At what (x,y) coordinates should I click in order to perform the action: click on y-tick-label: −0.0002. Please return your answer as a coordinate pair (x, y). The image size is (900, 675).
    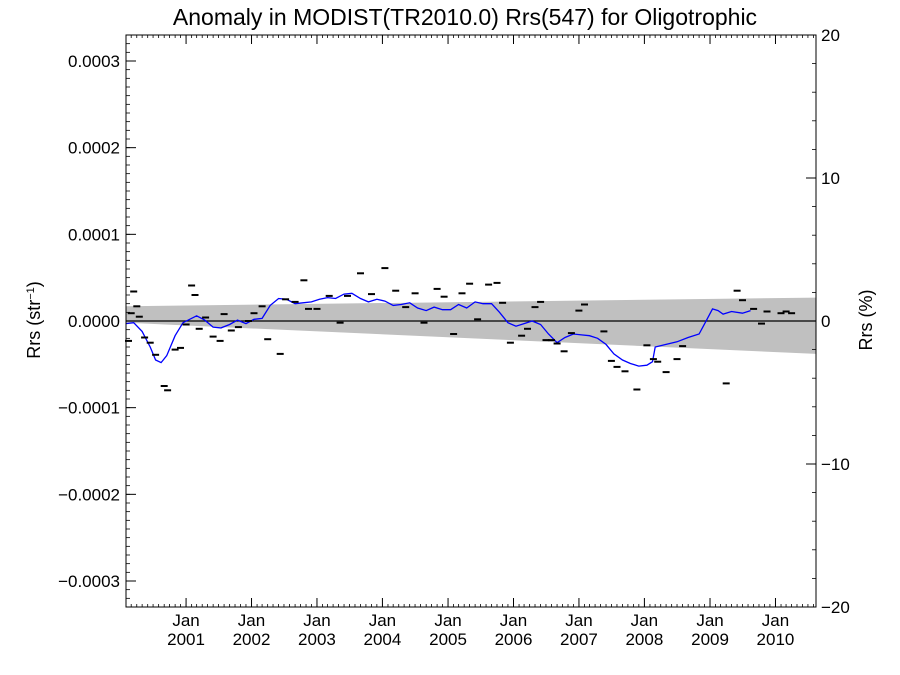
    Looking at the image, I should click on (89, 494).